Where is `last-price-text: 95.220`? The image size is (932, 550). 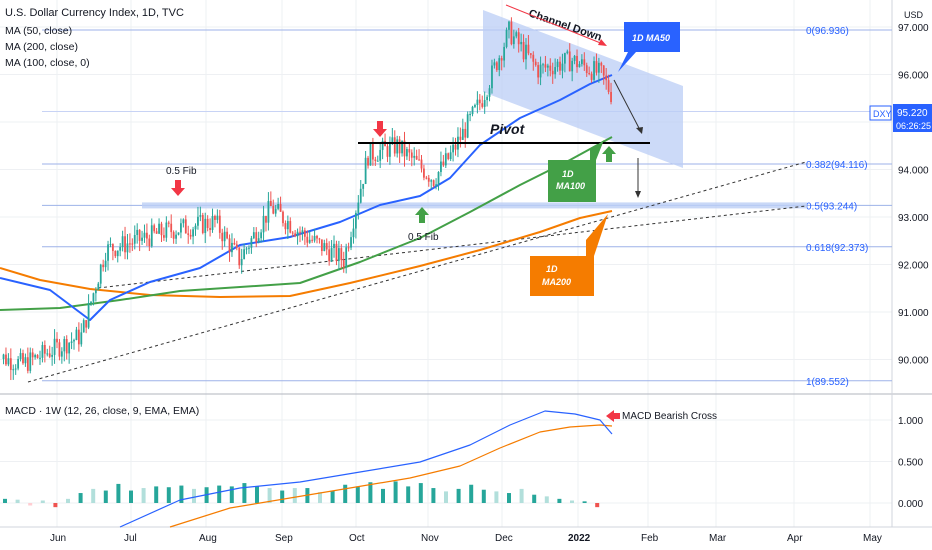 last-price-text: 95.220 is located at coordinates (912, 113).